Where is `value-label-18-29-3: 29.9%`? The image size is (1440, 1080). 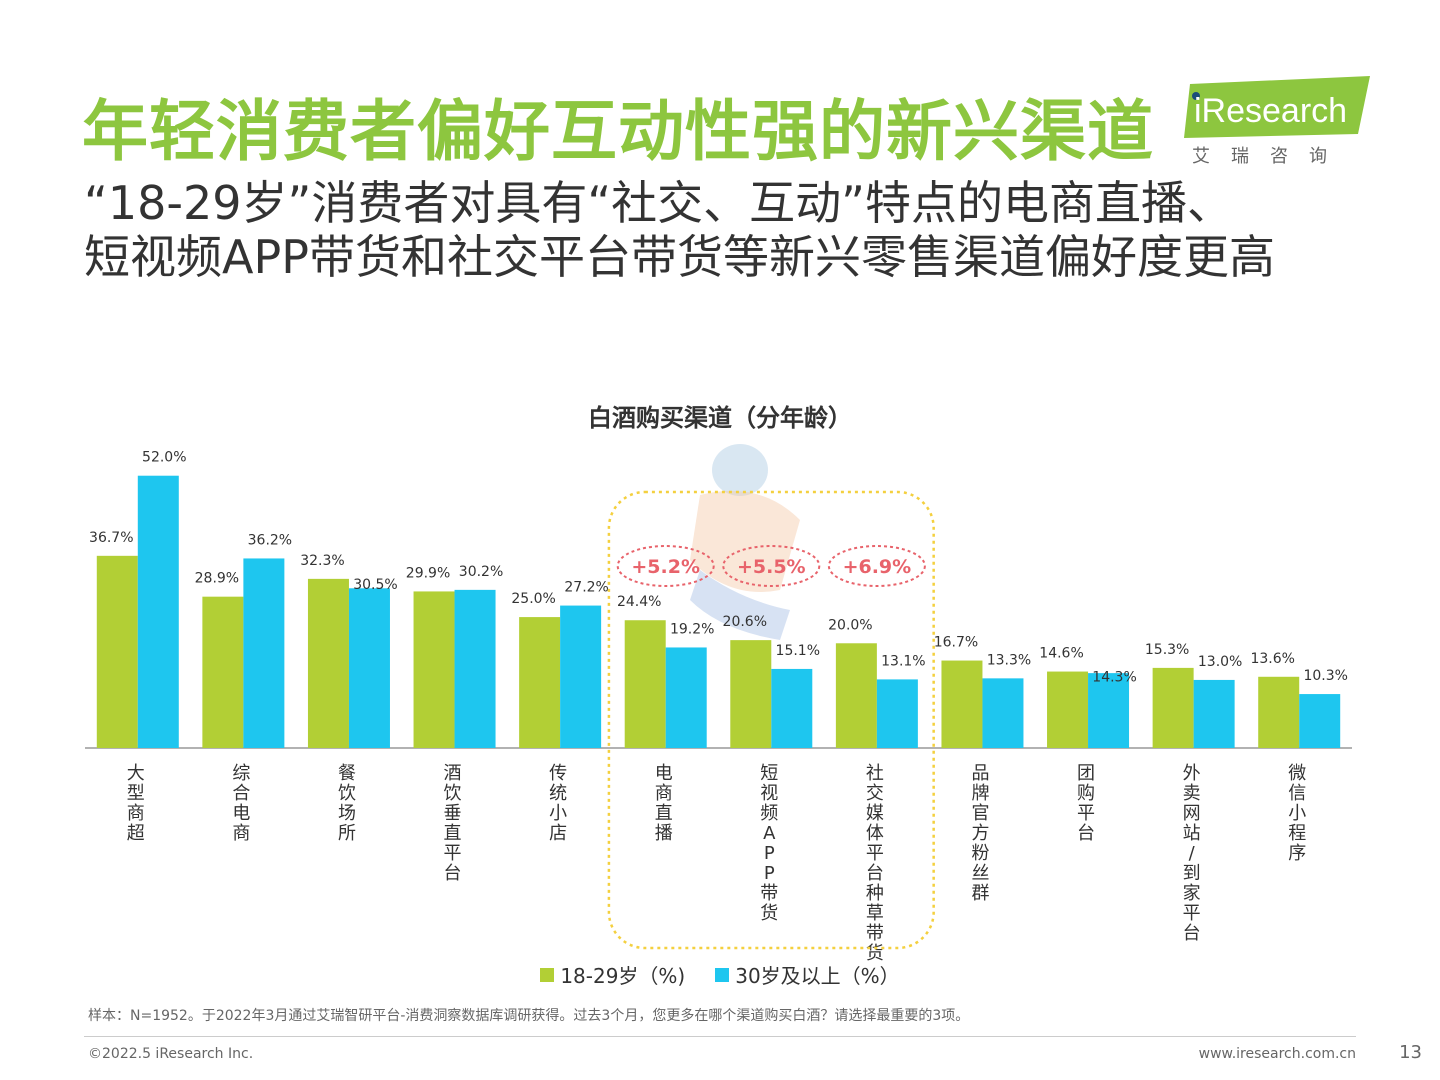 value-label-18-29-3: 29.9% is located at coordinates (428, 573).